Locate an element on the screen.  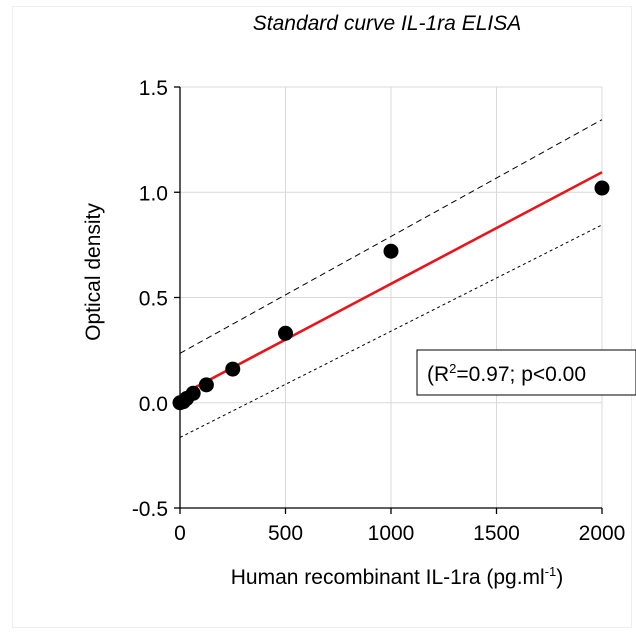
x-tick-label: 1500 is located at coordinates (496, 533).